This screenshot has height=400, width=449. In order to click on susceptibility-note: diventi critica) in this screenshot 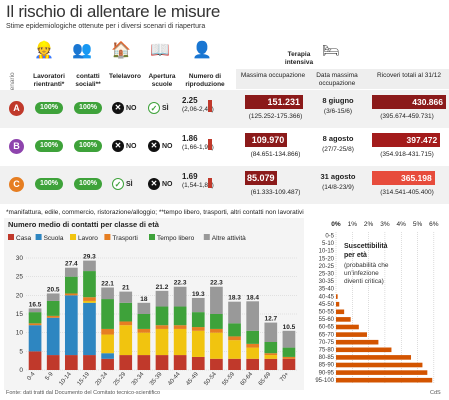, I will do `click(364, 281)`.